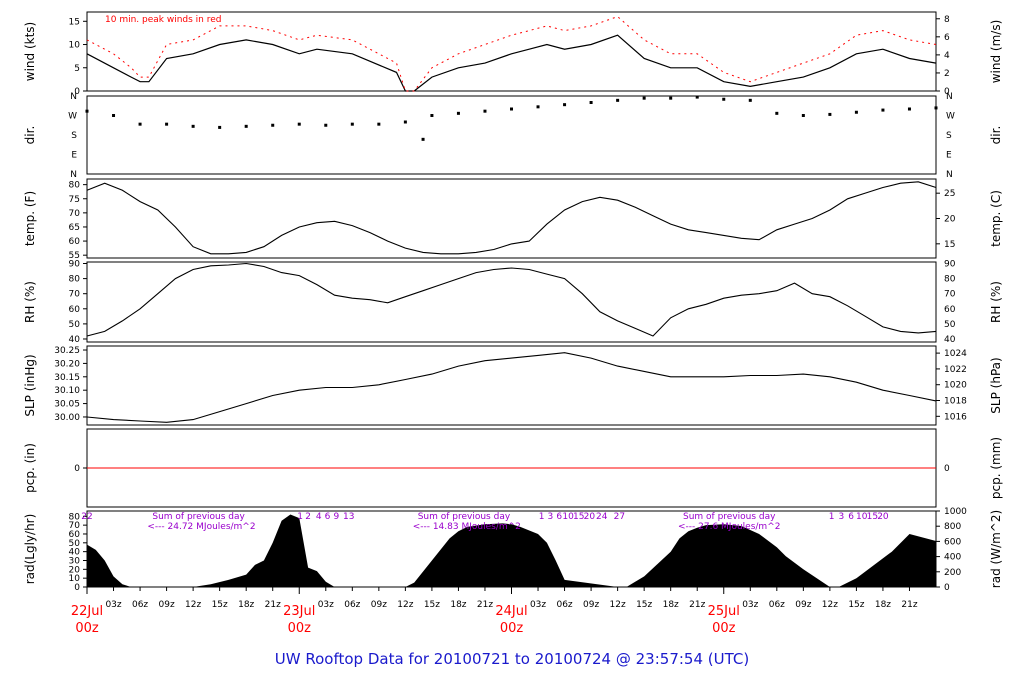 This screenshot has width=1024, height=700. Describe the element at coordinates (619, 517) in the screenshot. I see `rad-hour-marker: 27` at that location.